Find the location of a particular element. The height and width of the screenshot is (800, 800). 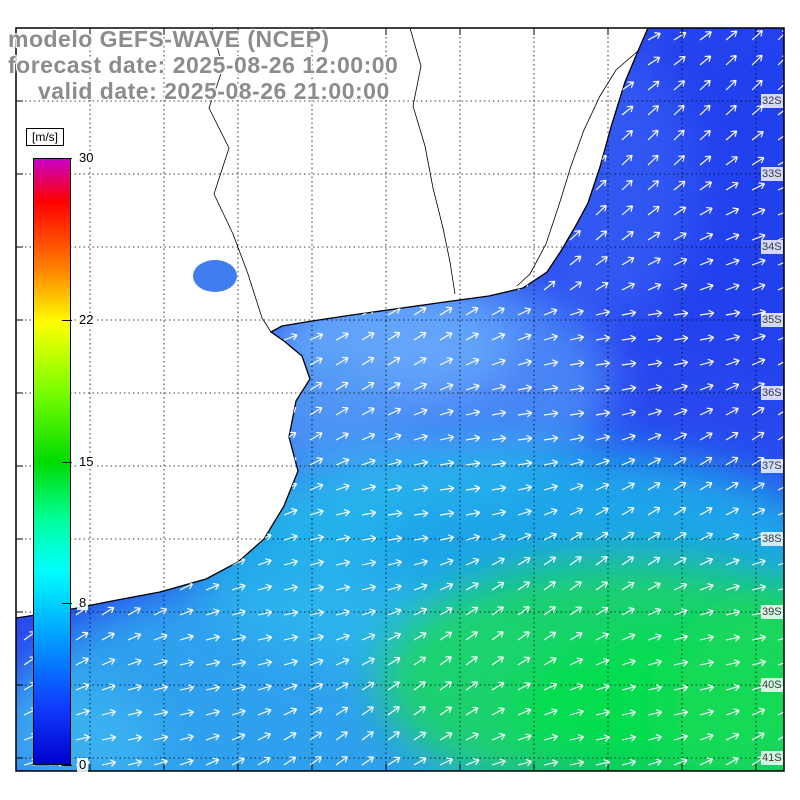

colorbar-tick-label: 22 is located at coordinates (86, 319).